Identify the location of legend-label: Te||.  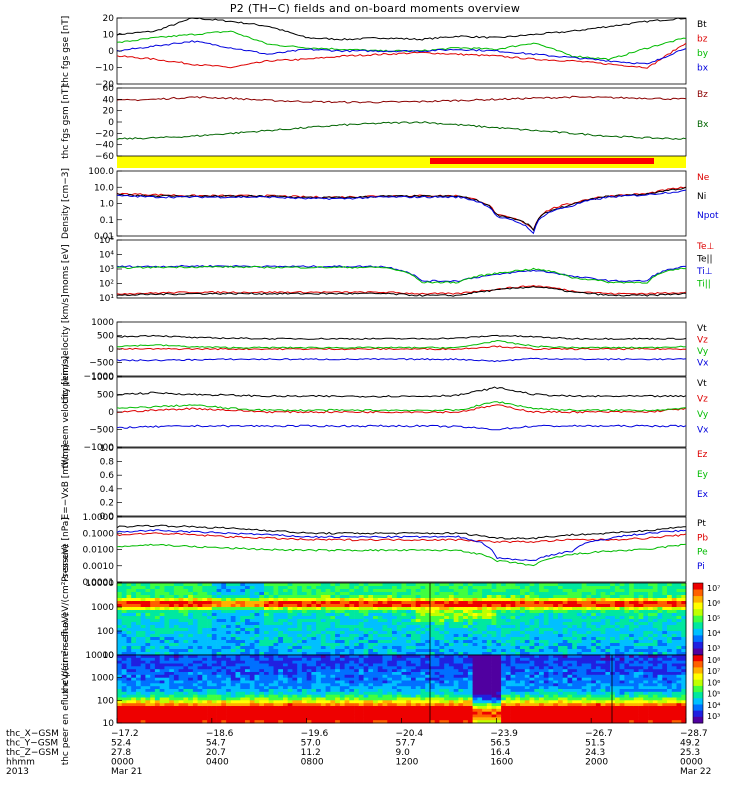
(704, 260).